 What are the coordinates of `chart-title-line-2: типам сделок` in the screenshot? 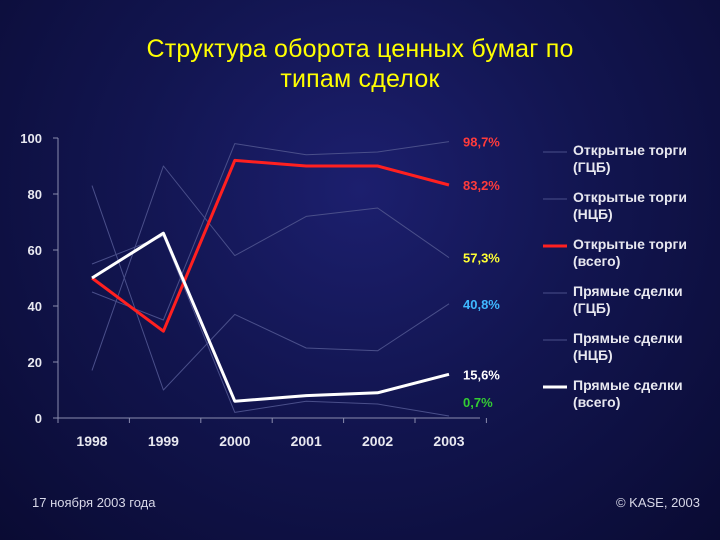 It's located at (360, 79).